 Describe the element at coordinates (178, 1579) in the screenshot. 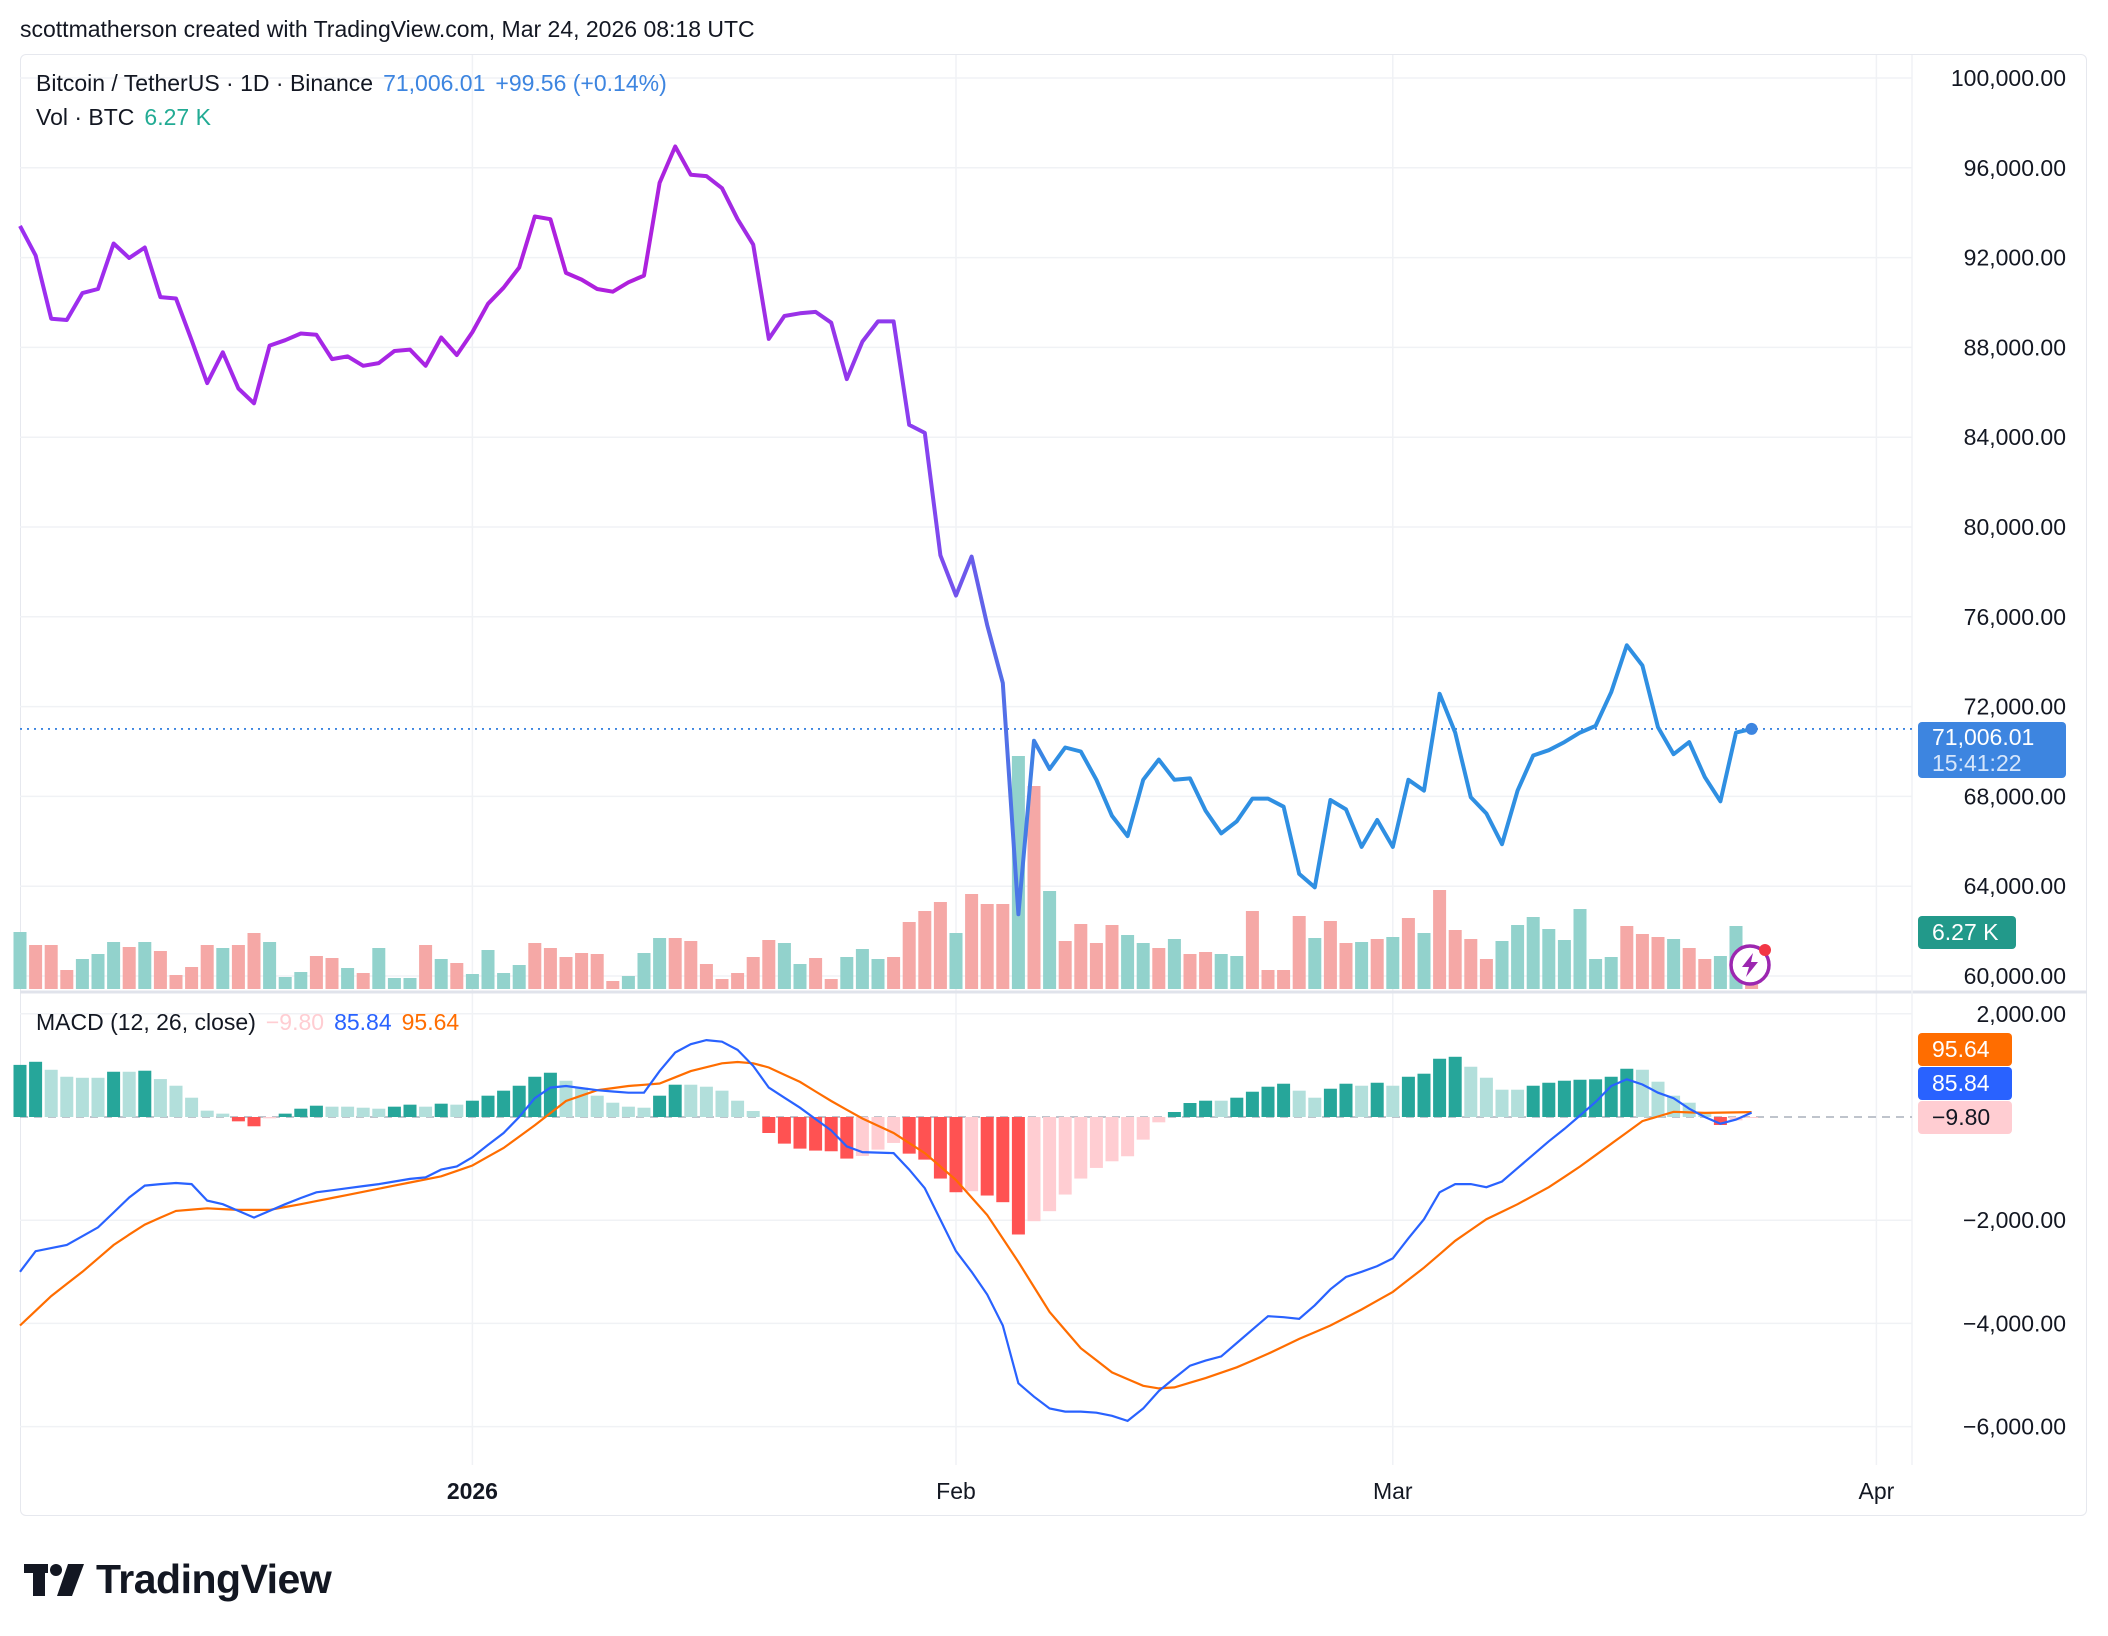

I see `tradingview-logo: TradingView` at that location.